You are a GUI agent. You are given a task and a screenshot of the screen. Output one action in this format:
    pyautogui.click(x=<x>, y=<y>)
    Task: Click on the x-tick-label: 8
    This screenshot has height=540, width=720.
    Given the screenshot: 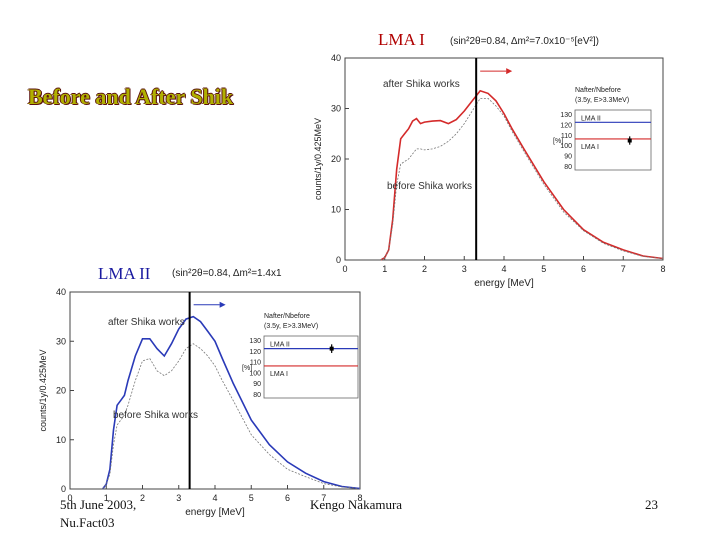 What is the action you would take?
    pyautogui.click(x=662, y=269)
    